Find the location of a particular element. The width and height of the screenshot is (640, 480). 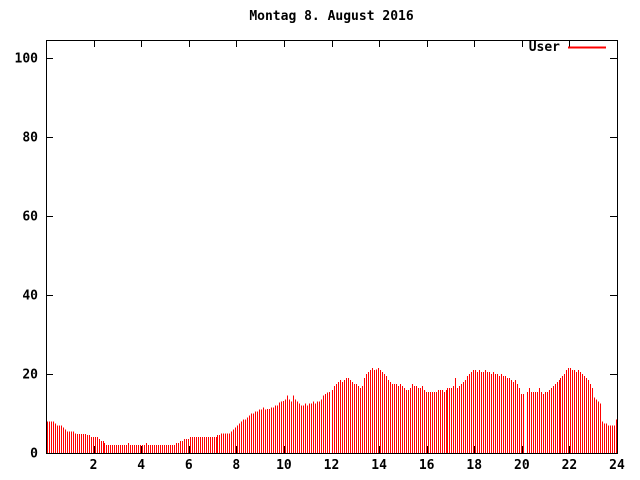

y-tick-label: 0 is located at coordinates (34, 454).